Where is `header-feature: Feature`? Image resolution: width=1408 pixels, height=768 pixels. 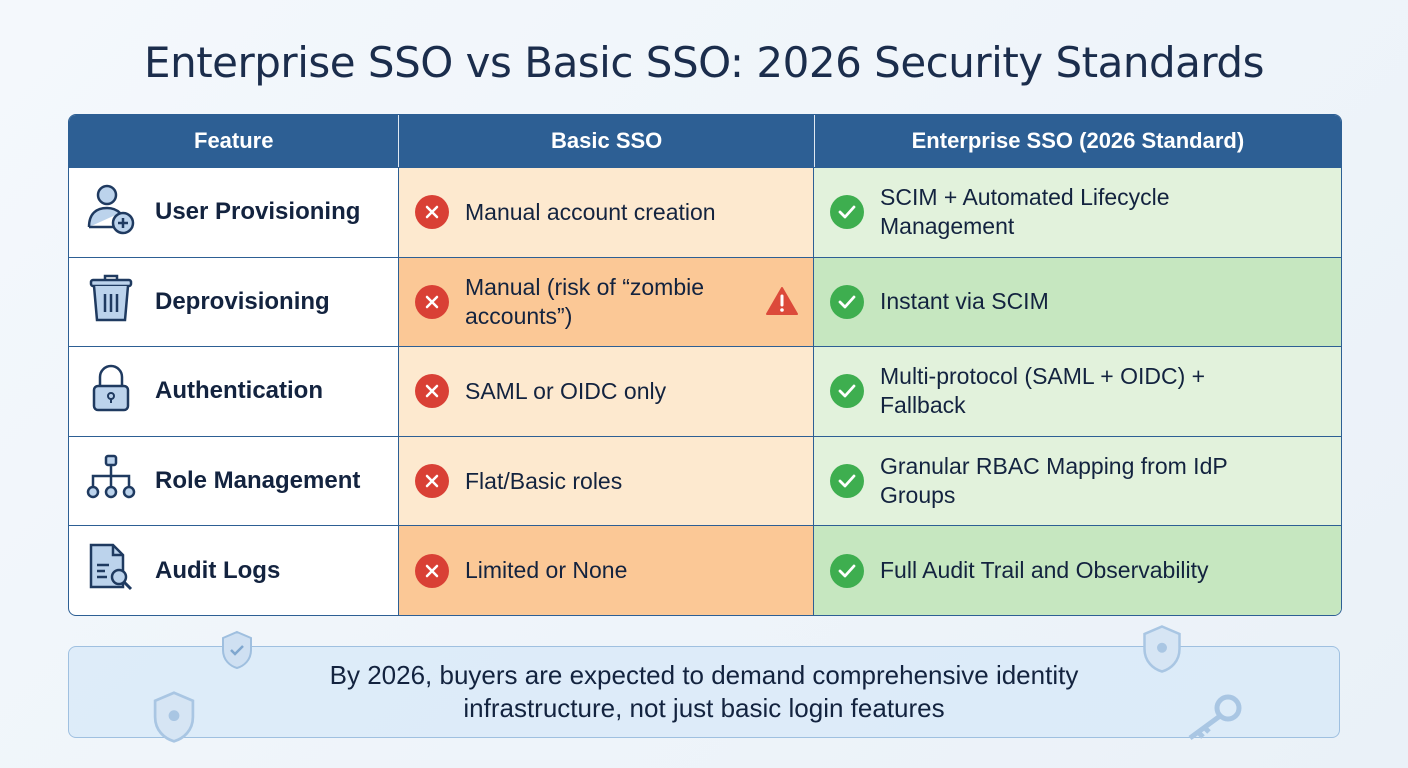
header-feature: Feature is located at coordinates (234, 141).